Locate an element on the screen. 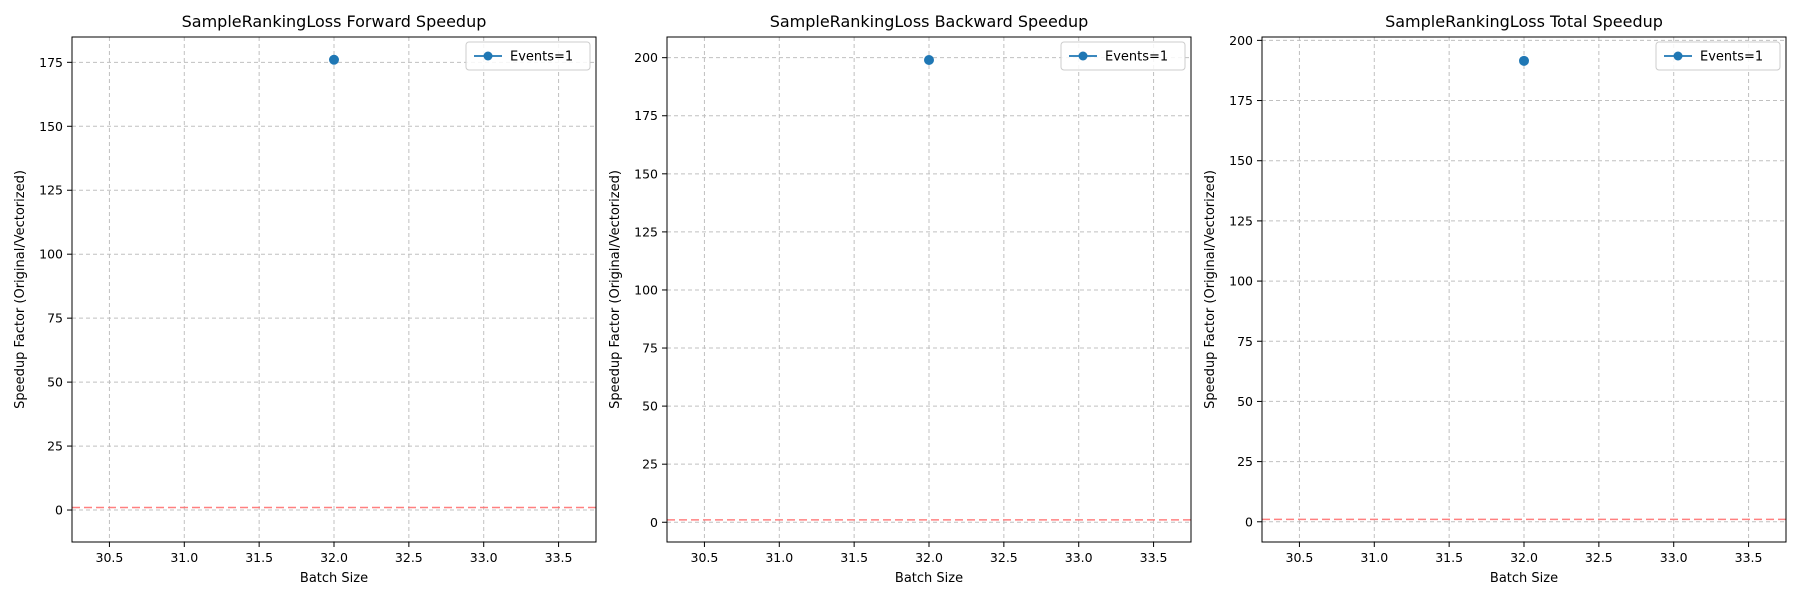  chart-title: SampleRankingLoss Total Speedup is located at coordinates (1524, 21).